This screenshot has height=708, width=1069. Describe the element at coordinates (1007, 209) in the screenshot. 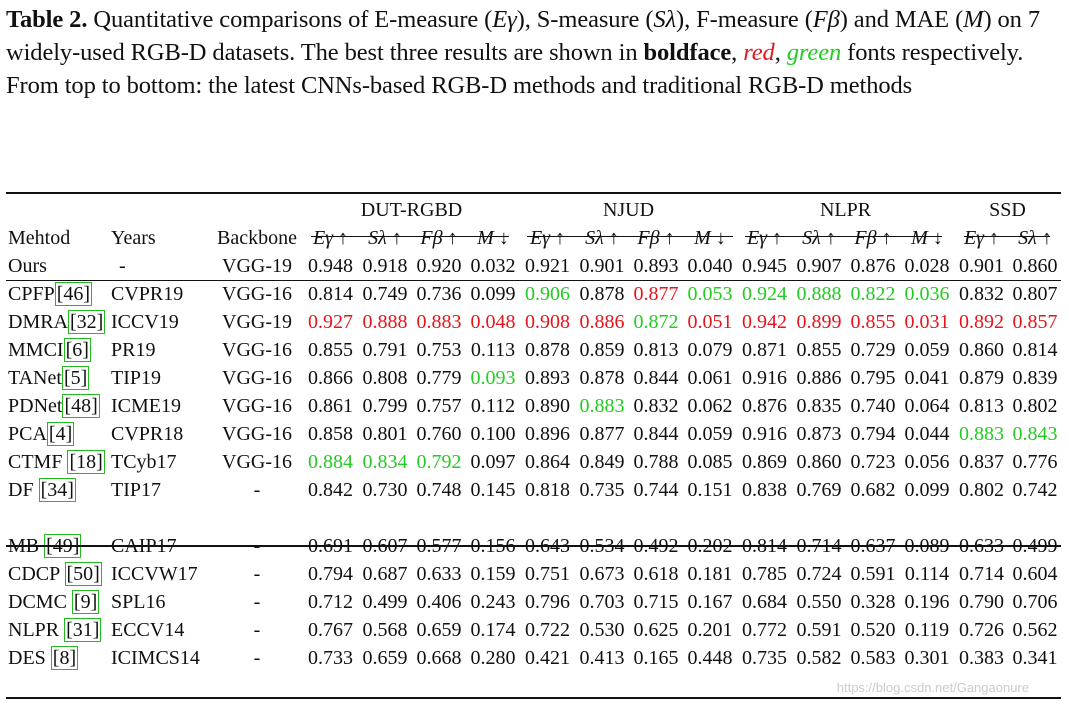

I see `group-header: SSD` at that location.